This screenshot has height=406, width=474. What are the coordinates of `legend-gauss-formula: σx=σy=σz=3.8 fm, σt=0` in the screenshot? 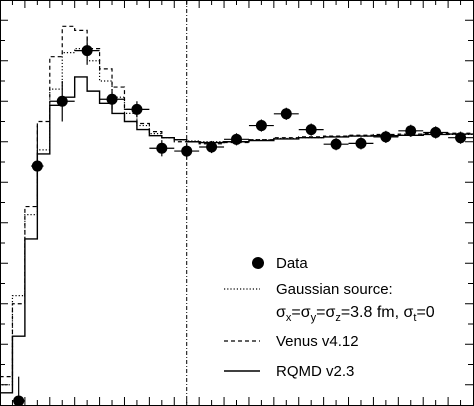 It's located at (355, 314).